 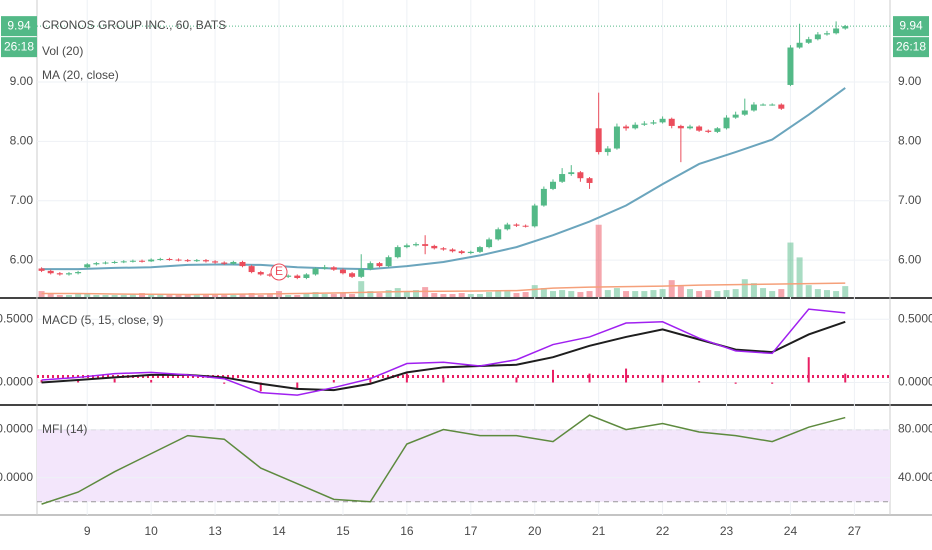 What do you see at coordinates (791, 531) in the screenshot?
I see `x-tick-label: 24` at bounding box center [791, 531].